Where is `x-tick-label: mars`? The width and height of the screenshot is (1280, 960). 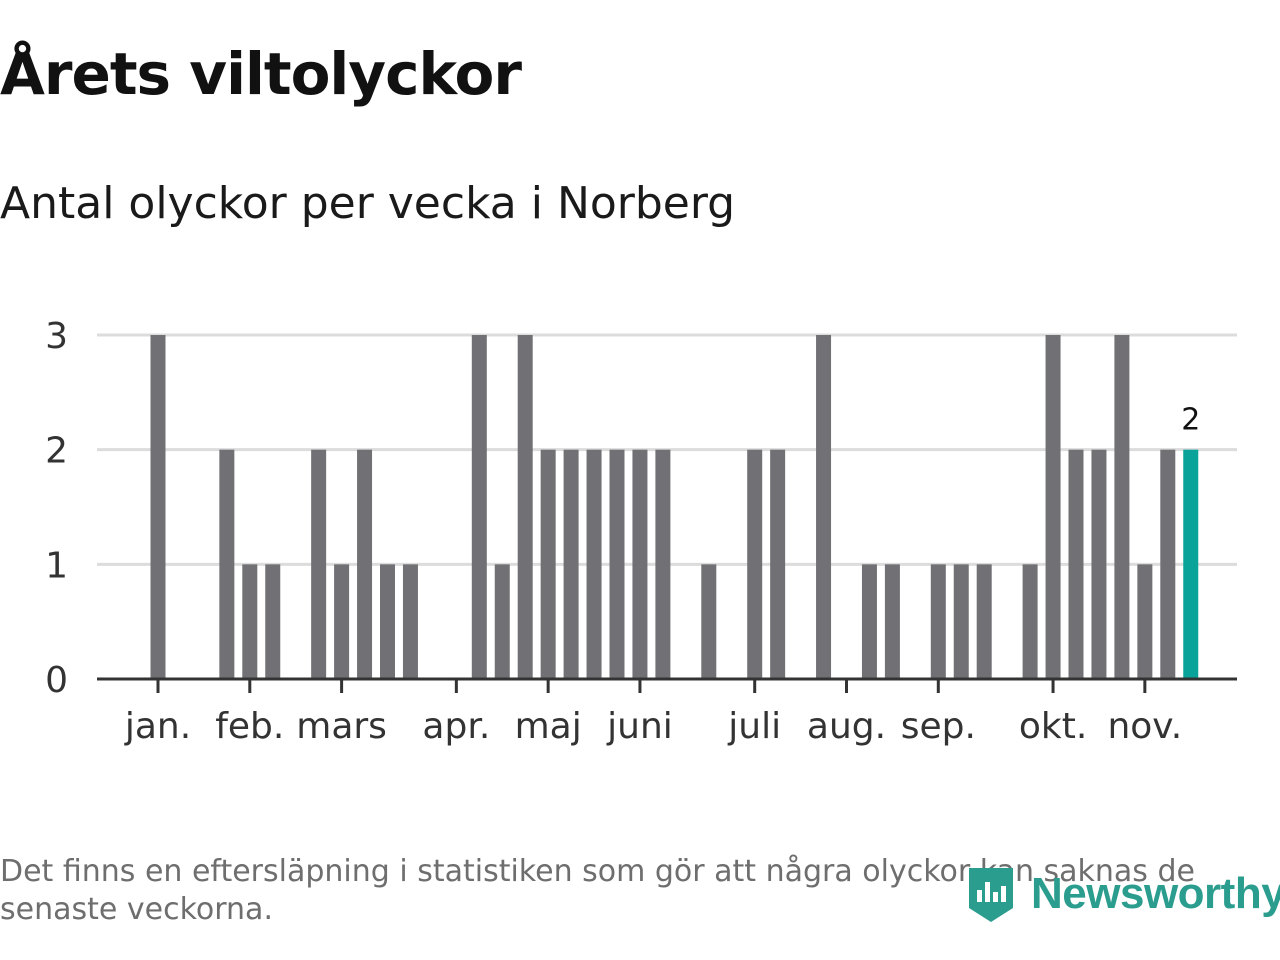 x-tick-label: mars is located at coordinates (341, 726).